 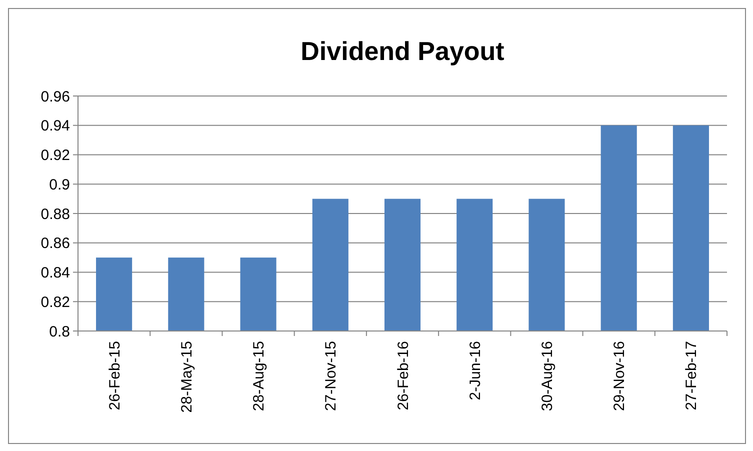 What do you see at coordinates (55, 214) in the screenshot?
I see `y-tick-label: 0.88` at bounding box center [55, 214].